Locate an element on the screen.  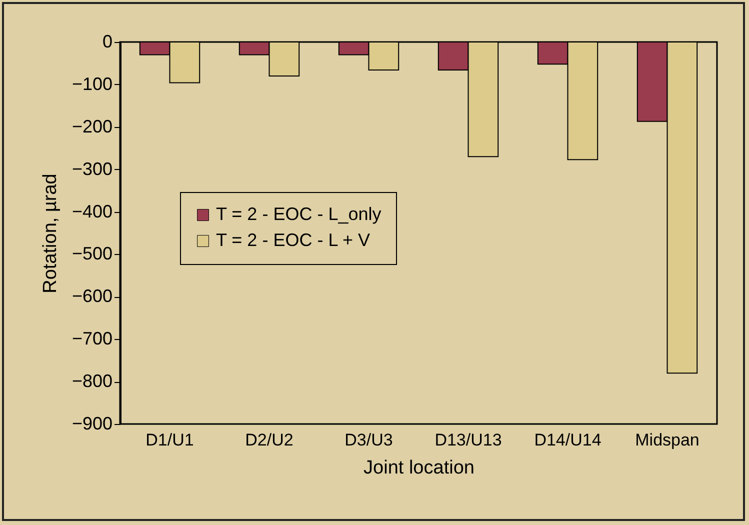
y-tick-label: −900 is located at coordinates (92, 424).